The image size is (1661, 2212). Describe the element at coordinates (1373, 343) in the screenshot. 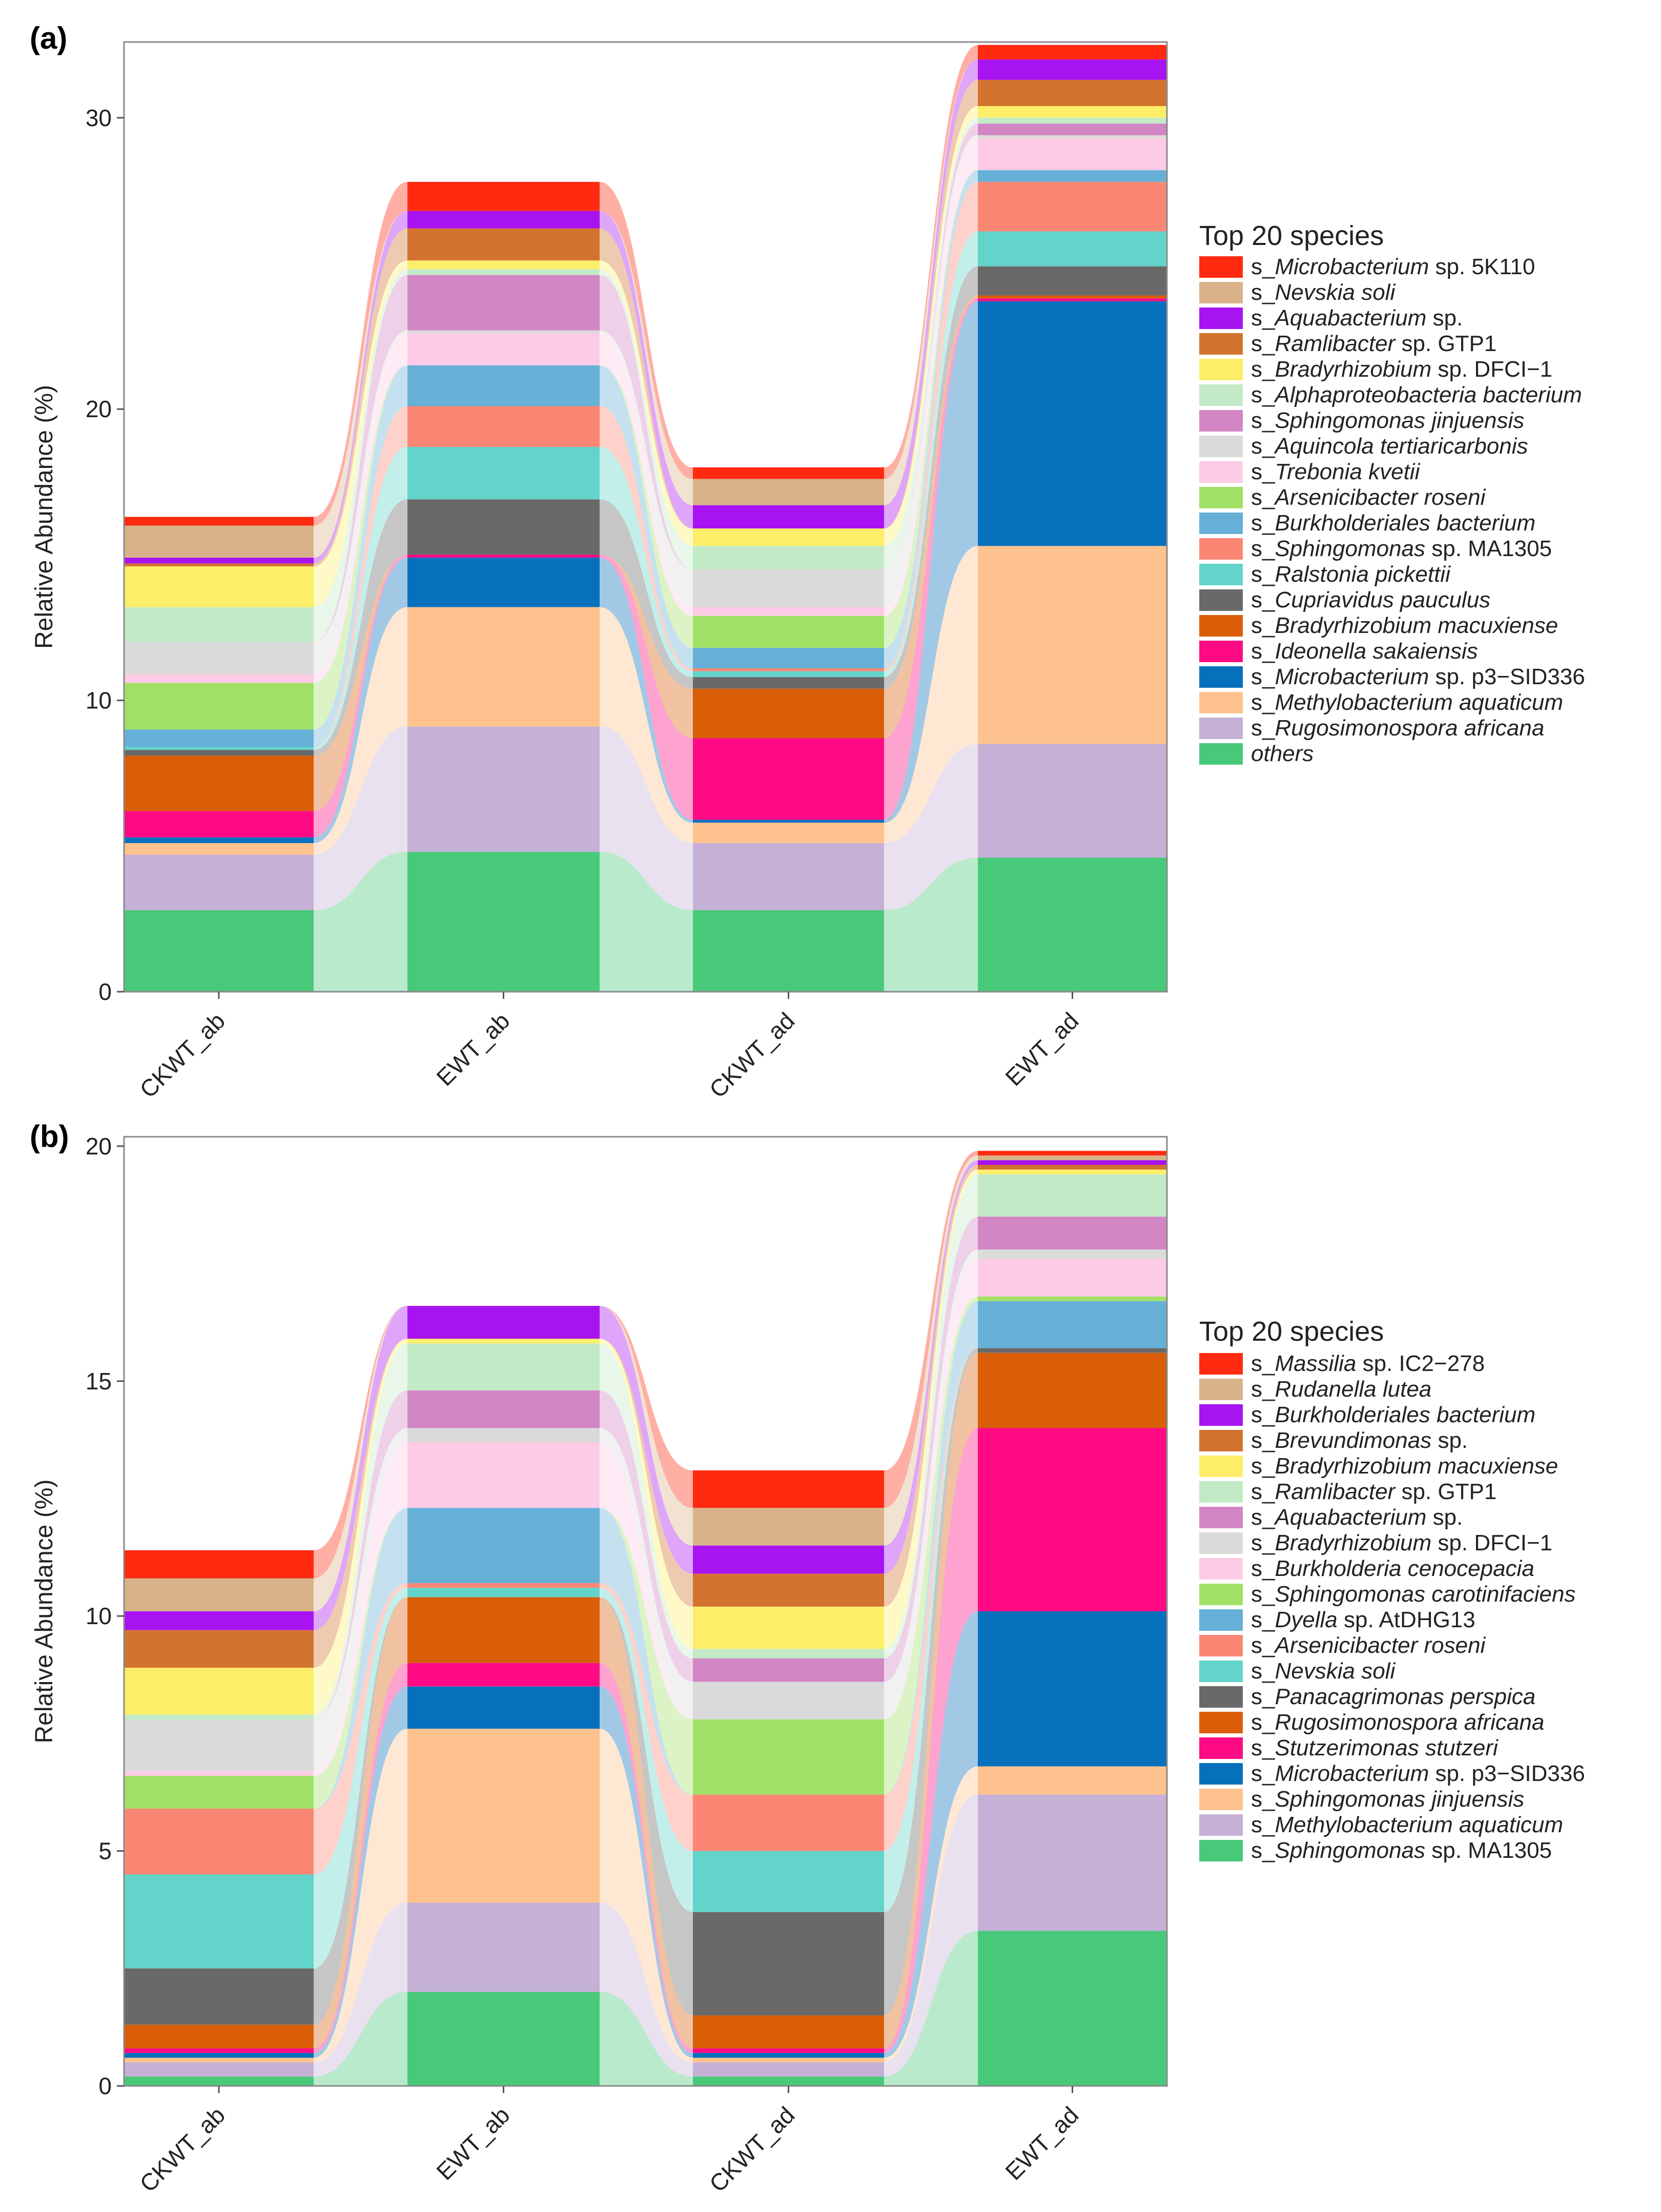

I see `legend-entry: s_Ramlibacter sp. GTP1` at that location.